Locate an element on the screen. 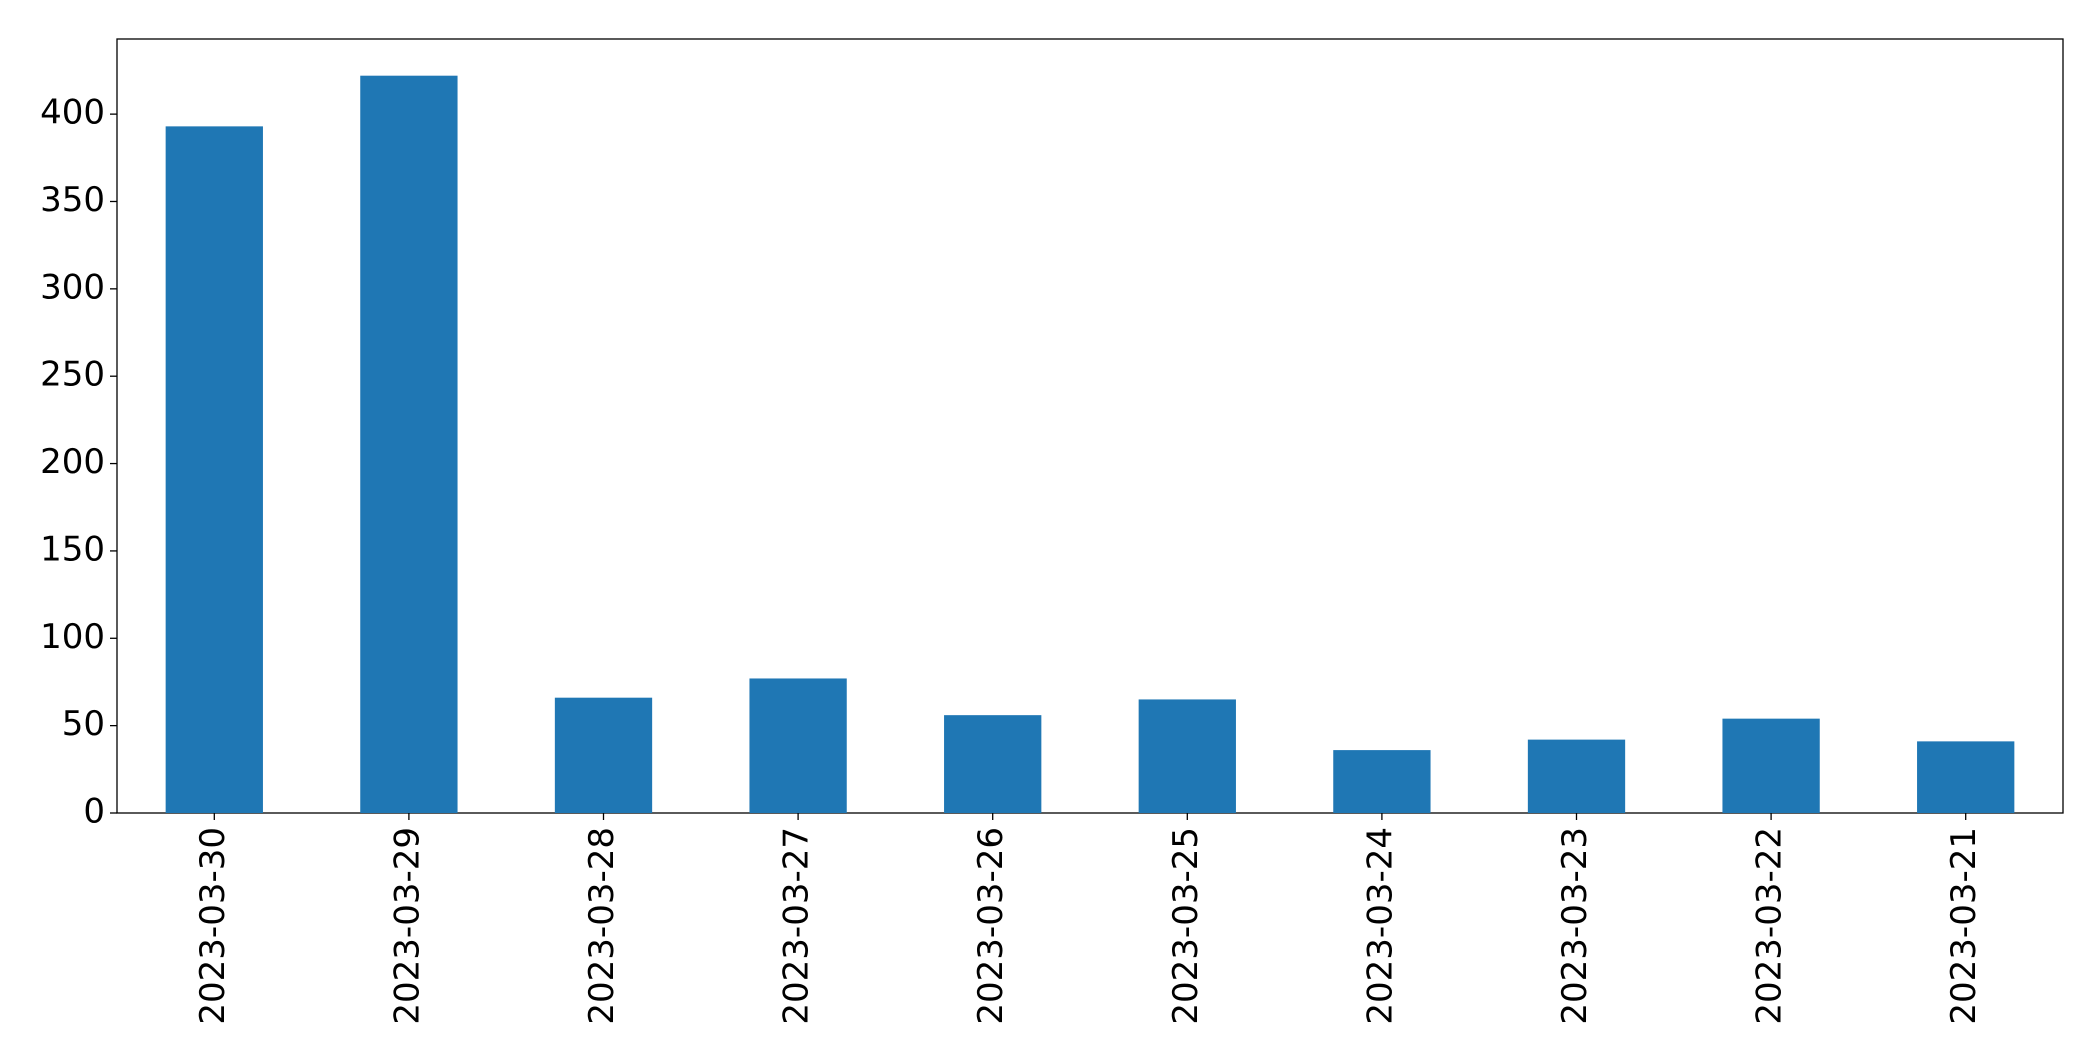  x-tick-label: 2023-03-23 is located at coordinates (1575, 926).